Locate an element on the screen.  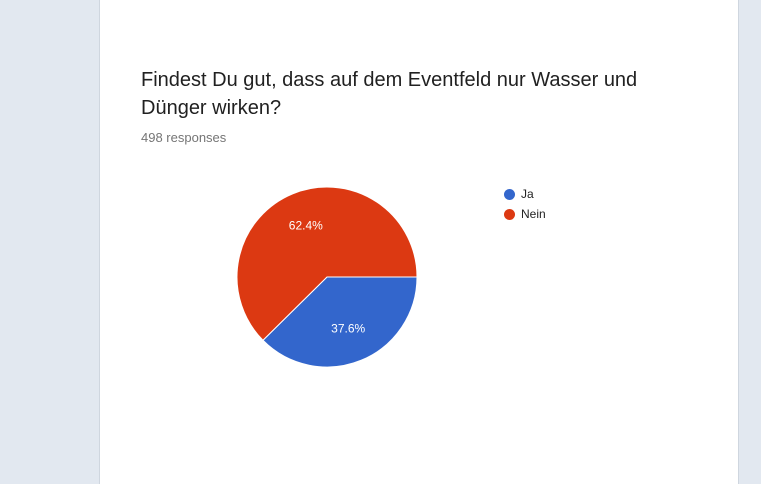
pie-slice-ja is located at coordinates (340, 322).